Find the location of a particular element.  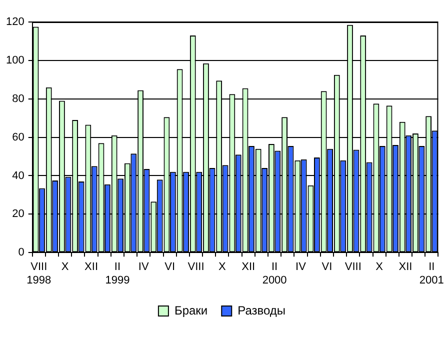

y-tick-label: 0 is located at coordinates (21, 252).